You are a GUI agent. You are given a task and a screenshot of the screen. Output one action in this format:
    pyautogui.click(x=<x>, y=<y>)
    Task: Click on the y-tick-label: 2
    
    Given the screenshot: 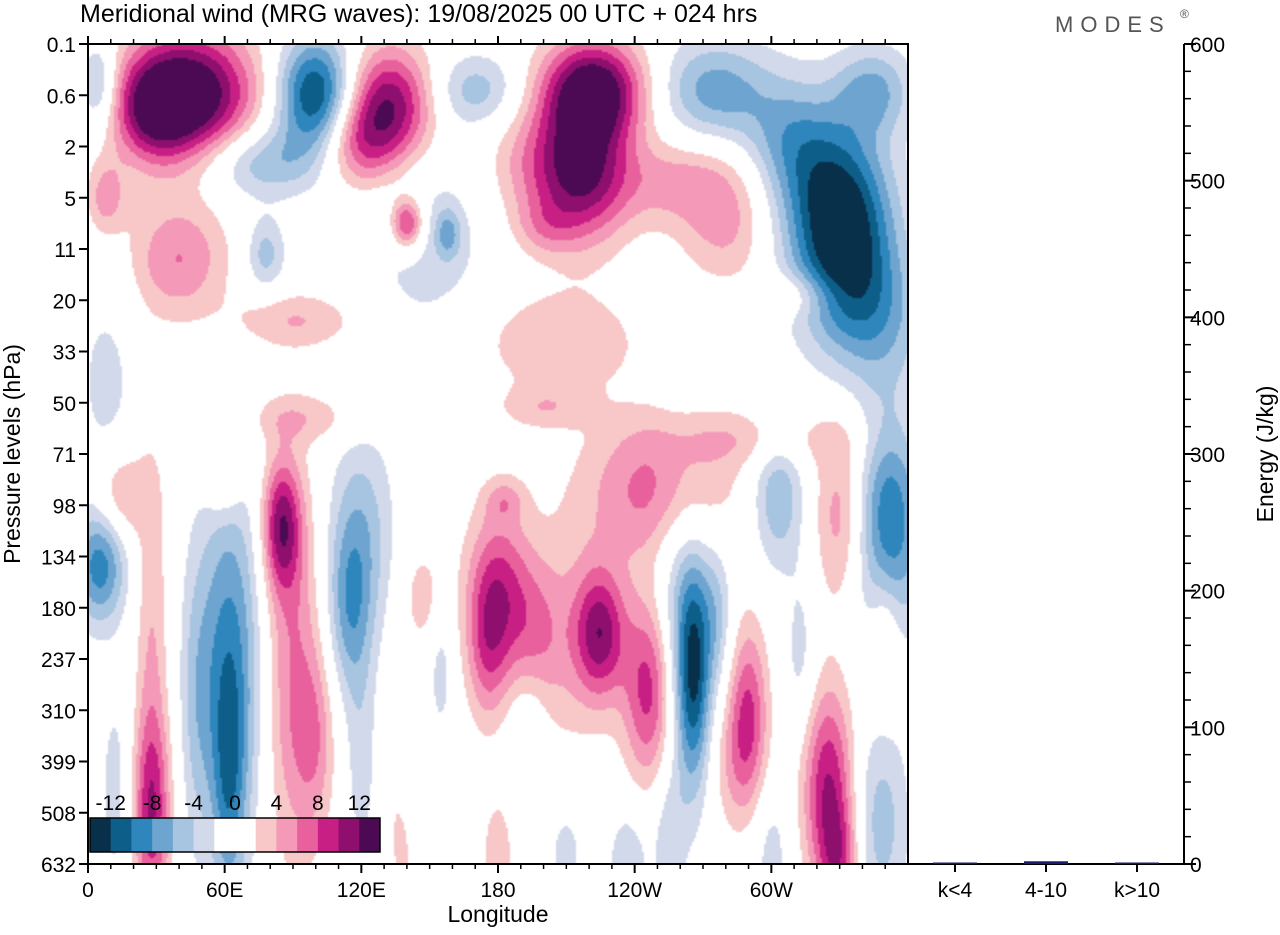 What is the action you would take?
    pyautogui.click(x=70, y=148)
    